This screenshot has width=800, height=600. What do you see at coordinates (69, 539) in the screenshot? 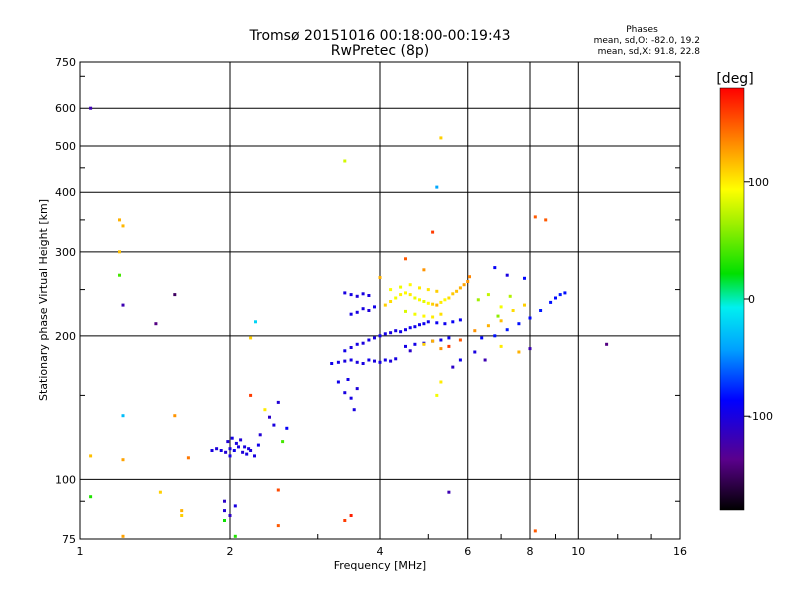
I see `y-tick-label: 75` at bounding box center [69, 539].